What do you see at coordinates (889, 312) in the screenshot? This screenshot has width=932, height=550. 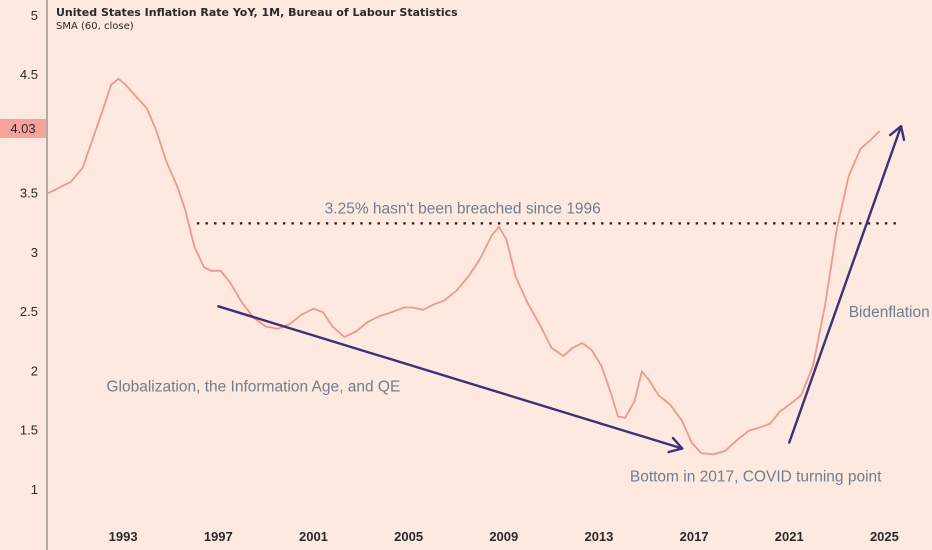 I see `chart-annotation: Bidenflation` at bounding box center [889, 312].